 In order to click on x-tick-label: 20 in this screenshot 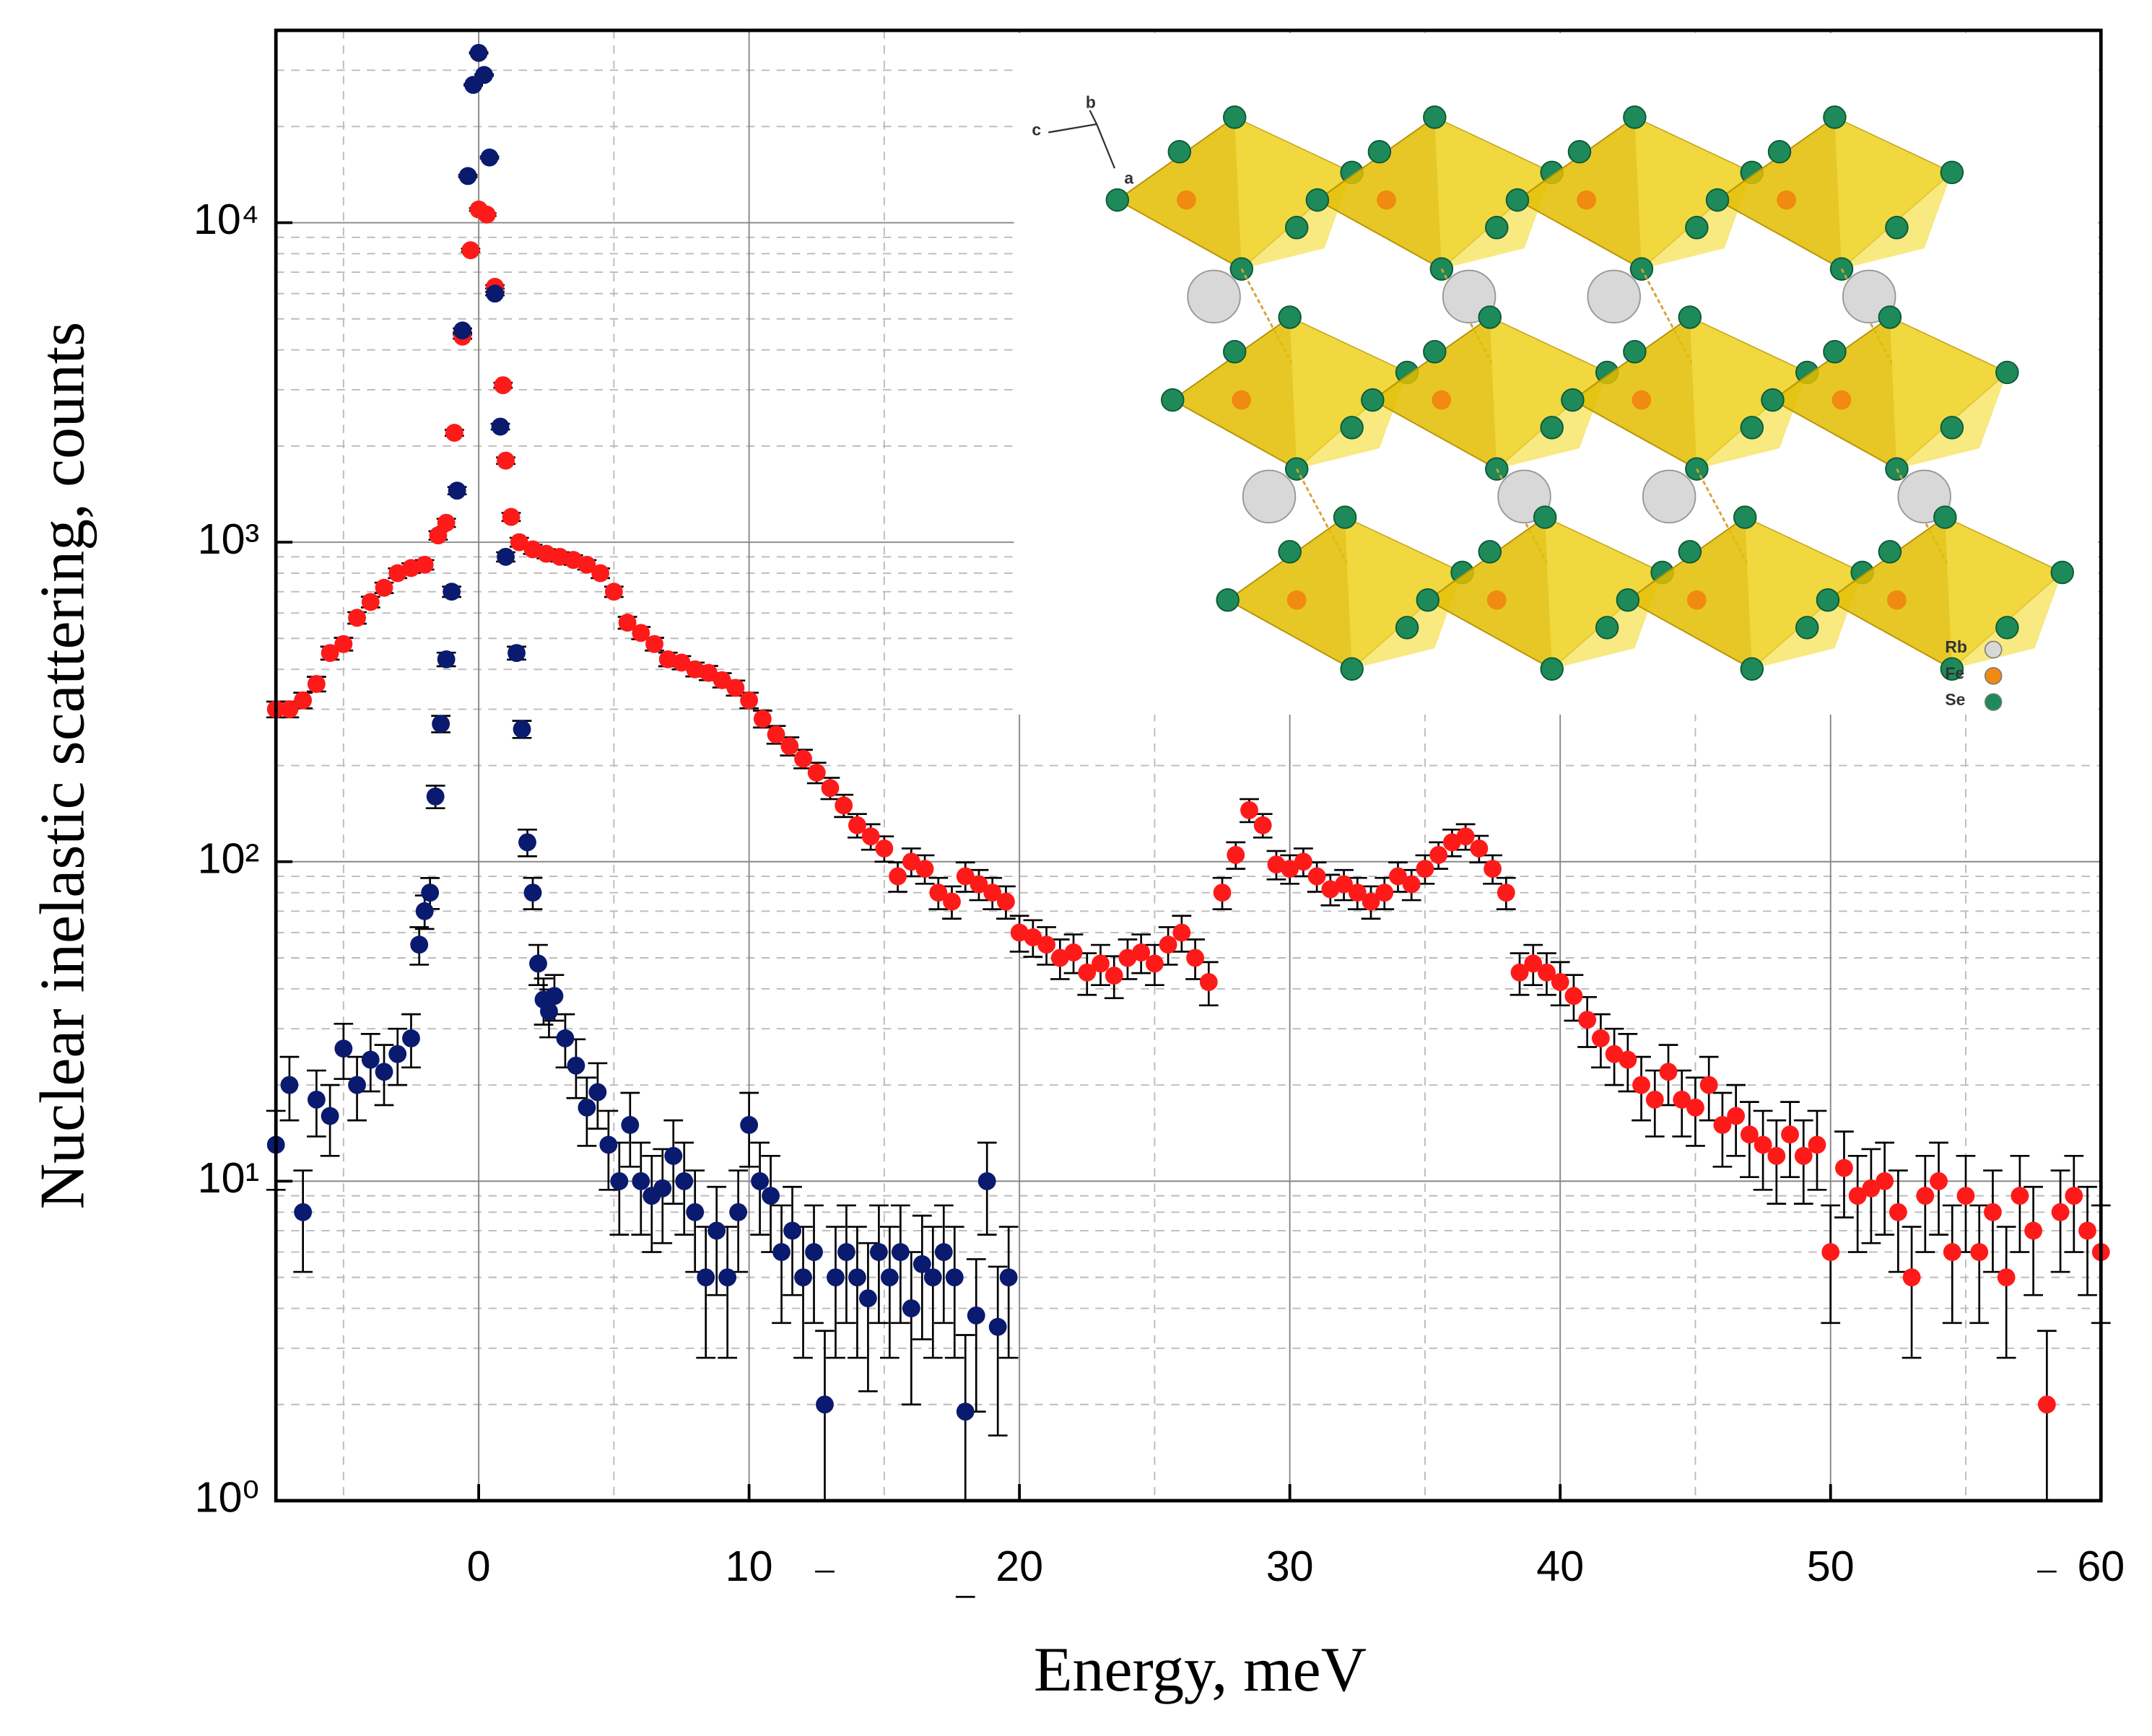, I will do `click(1019, 1566)`.